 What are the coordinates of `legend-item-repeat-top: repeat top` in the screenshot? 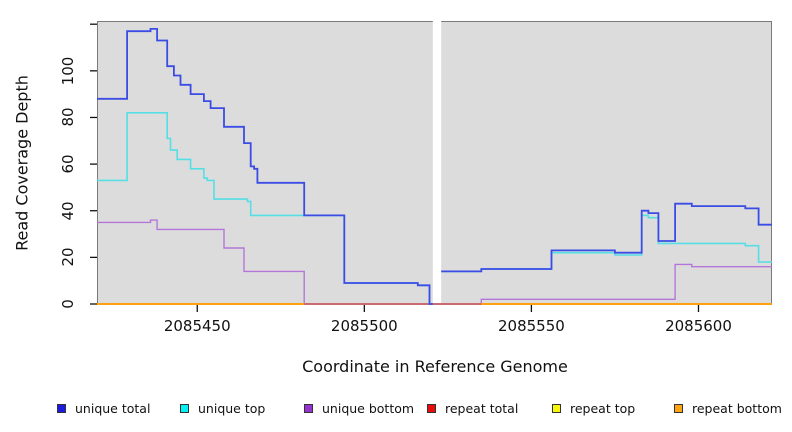 It's located at (593, 408).